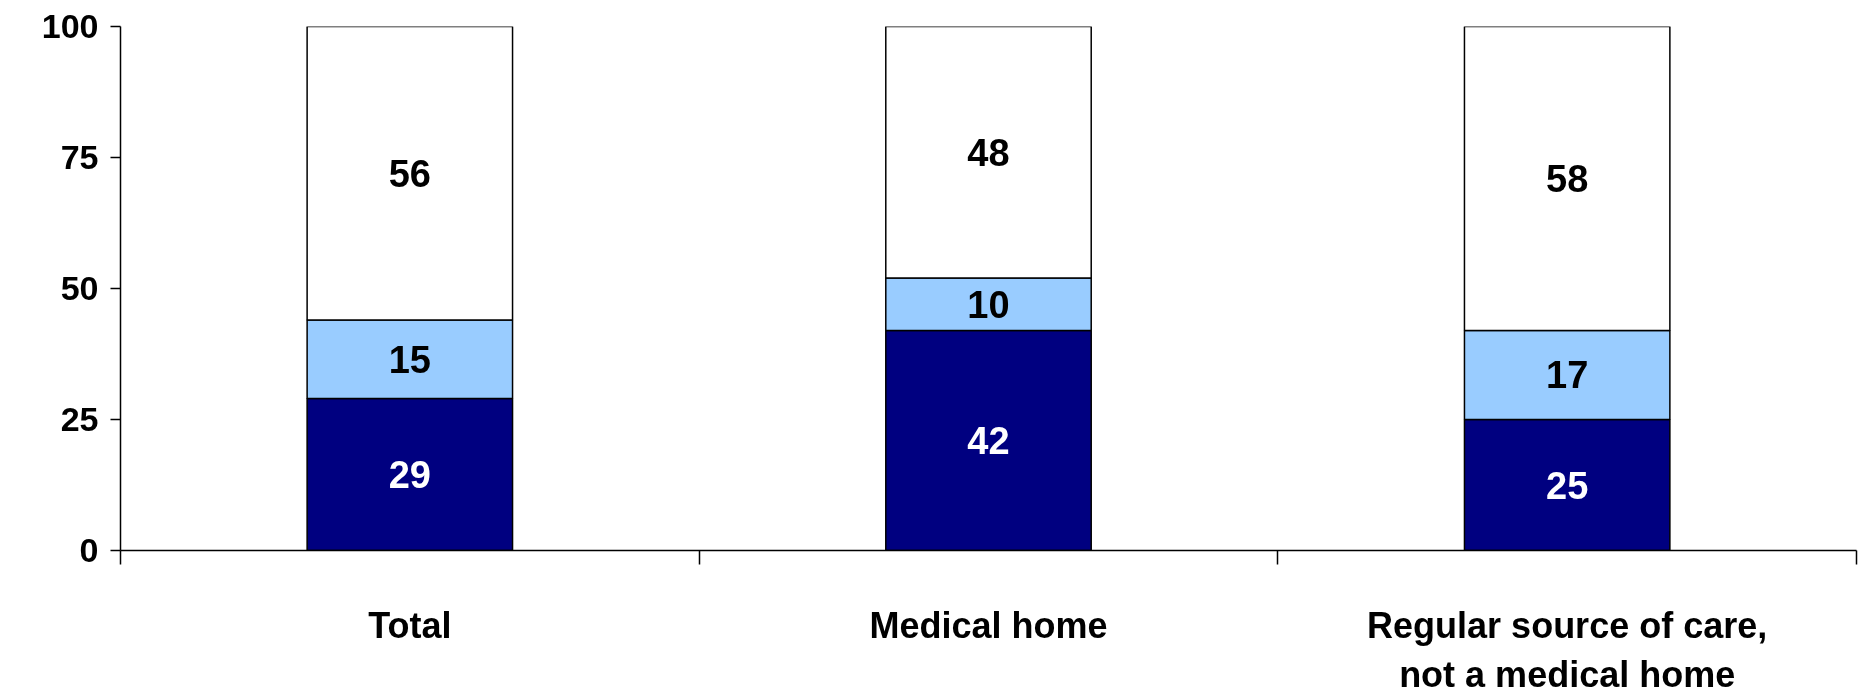 Image resolution: width=1864 pixels, height=700 pixels. Describe the element at coordinates (89, 550) in the screenshot. I see `y-tick-label: 0` at that location.